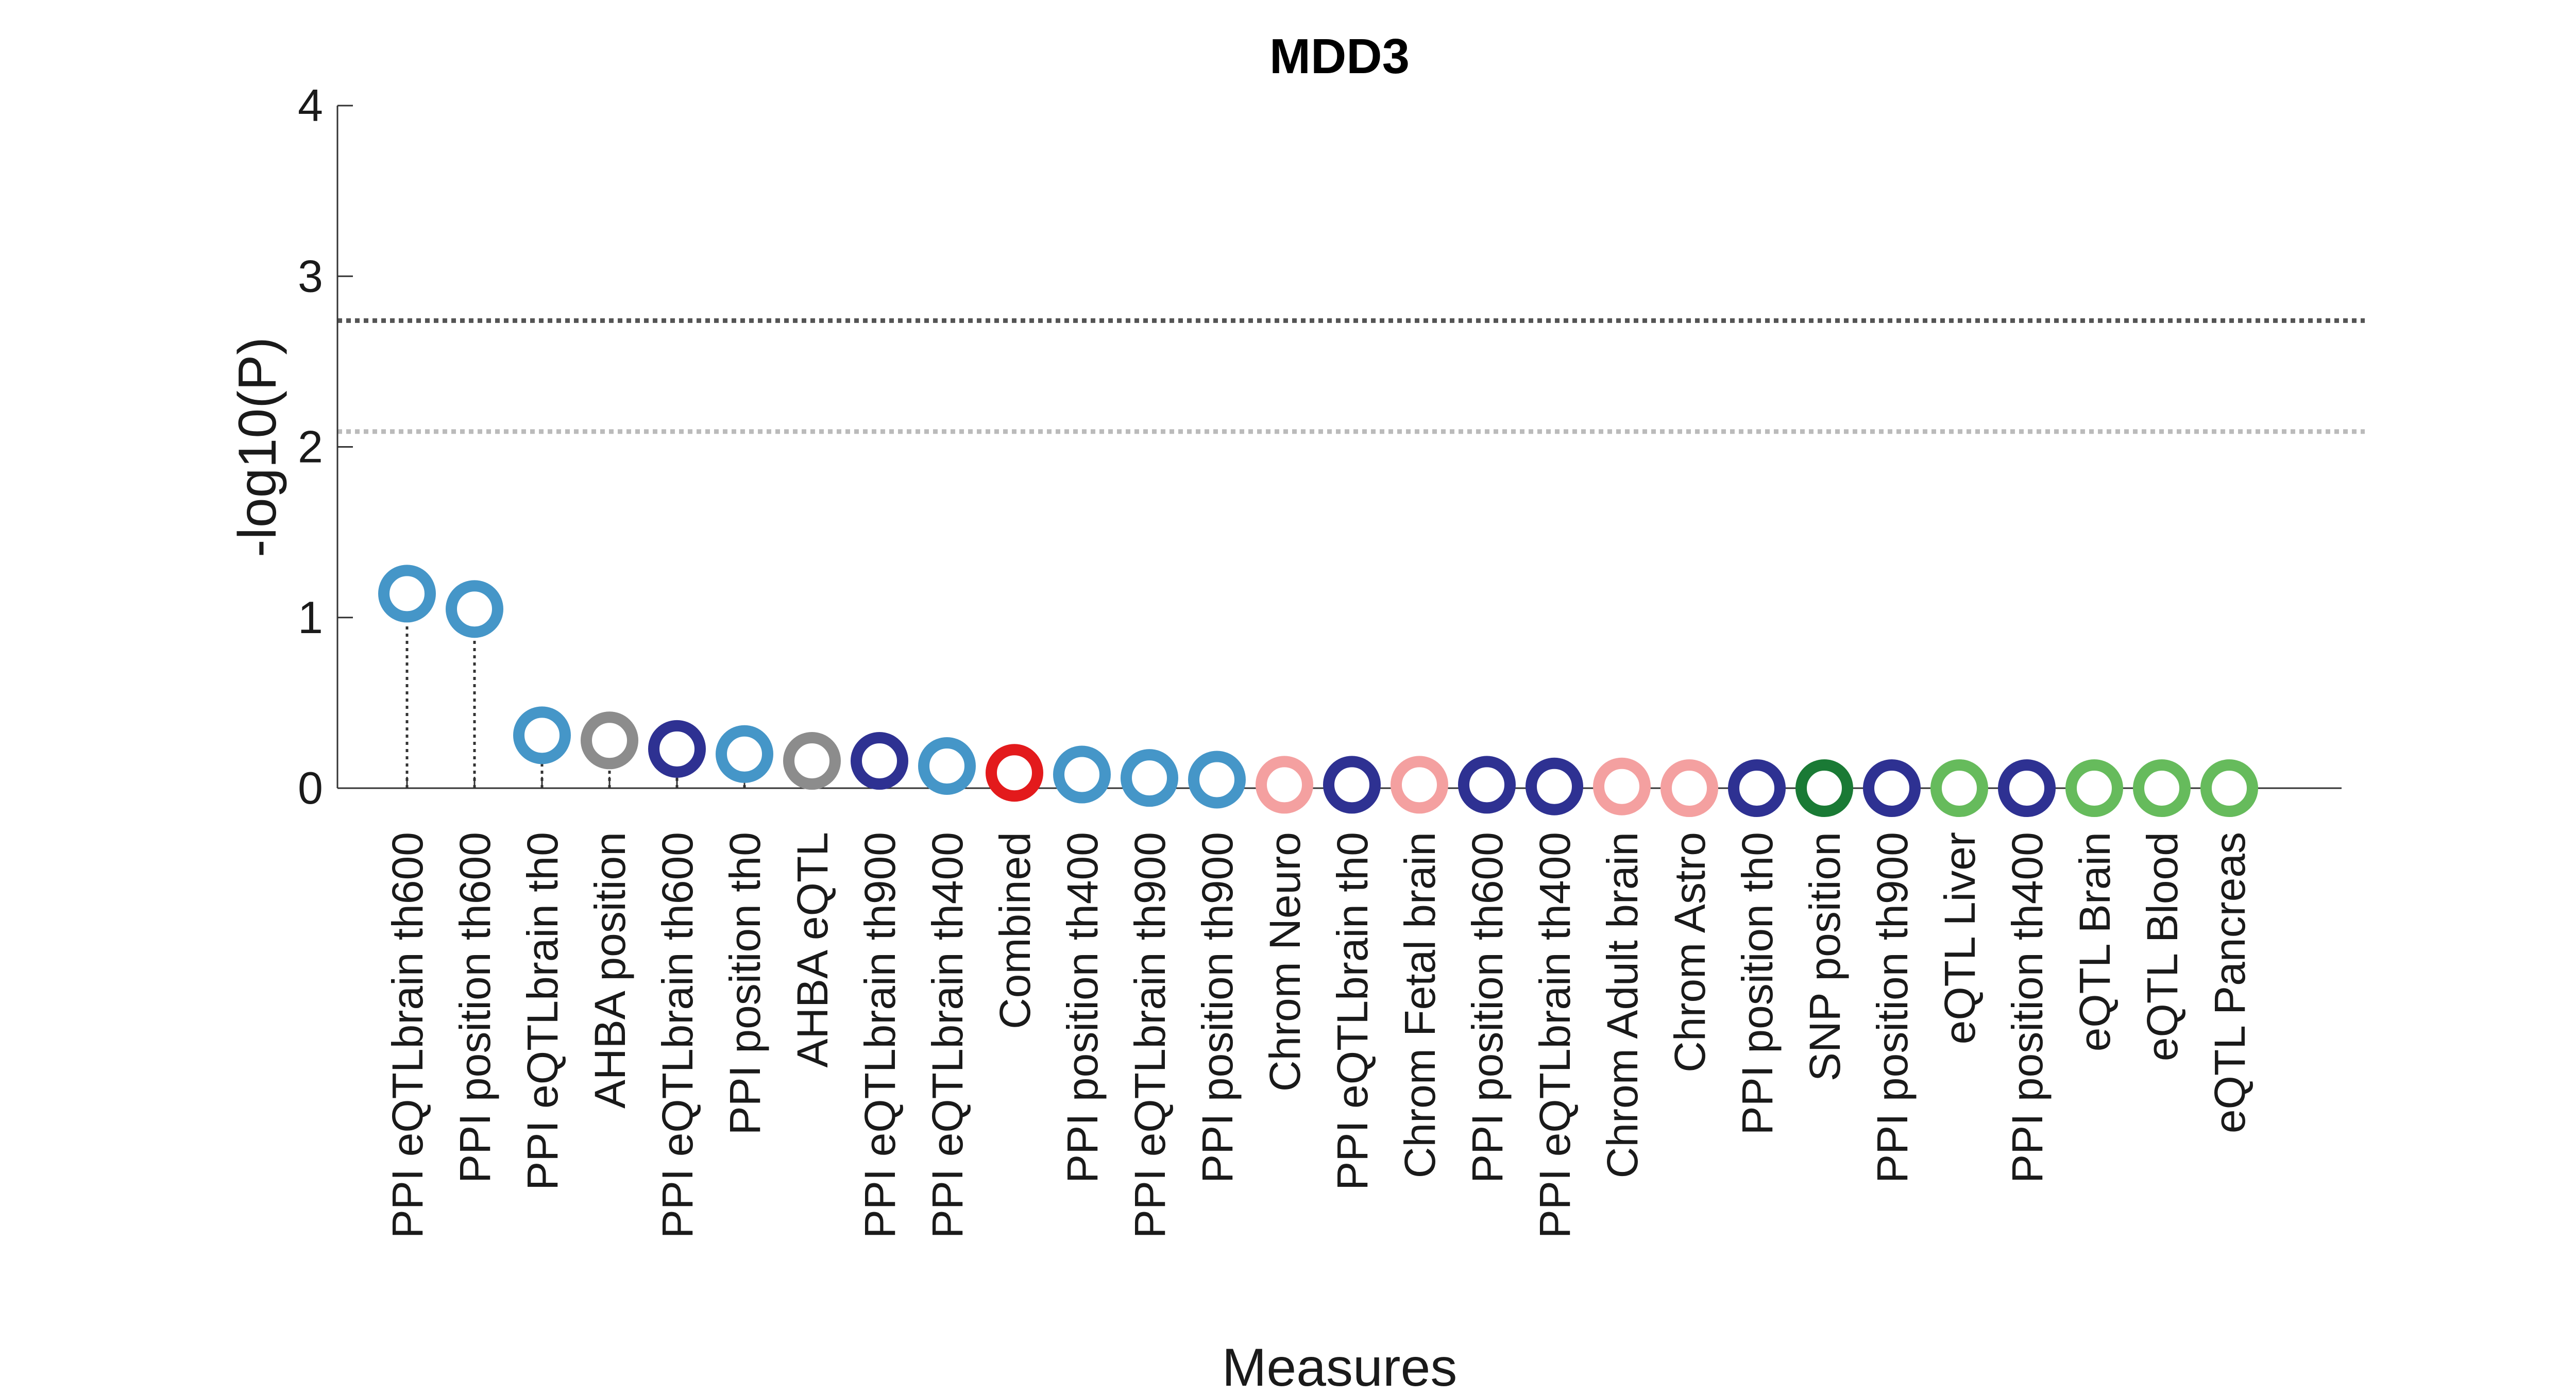 This screenshot has width=2576, height=1395. What do you see at coordinates (310, 446) in the screenshot?
I see `y-tick-label: 2` at bounding box center [310, 446].